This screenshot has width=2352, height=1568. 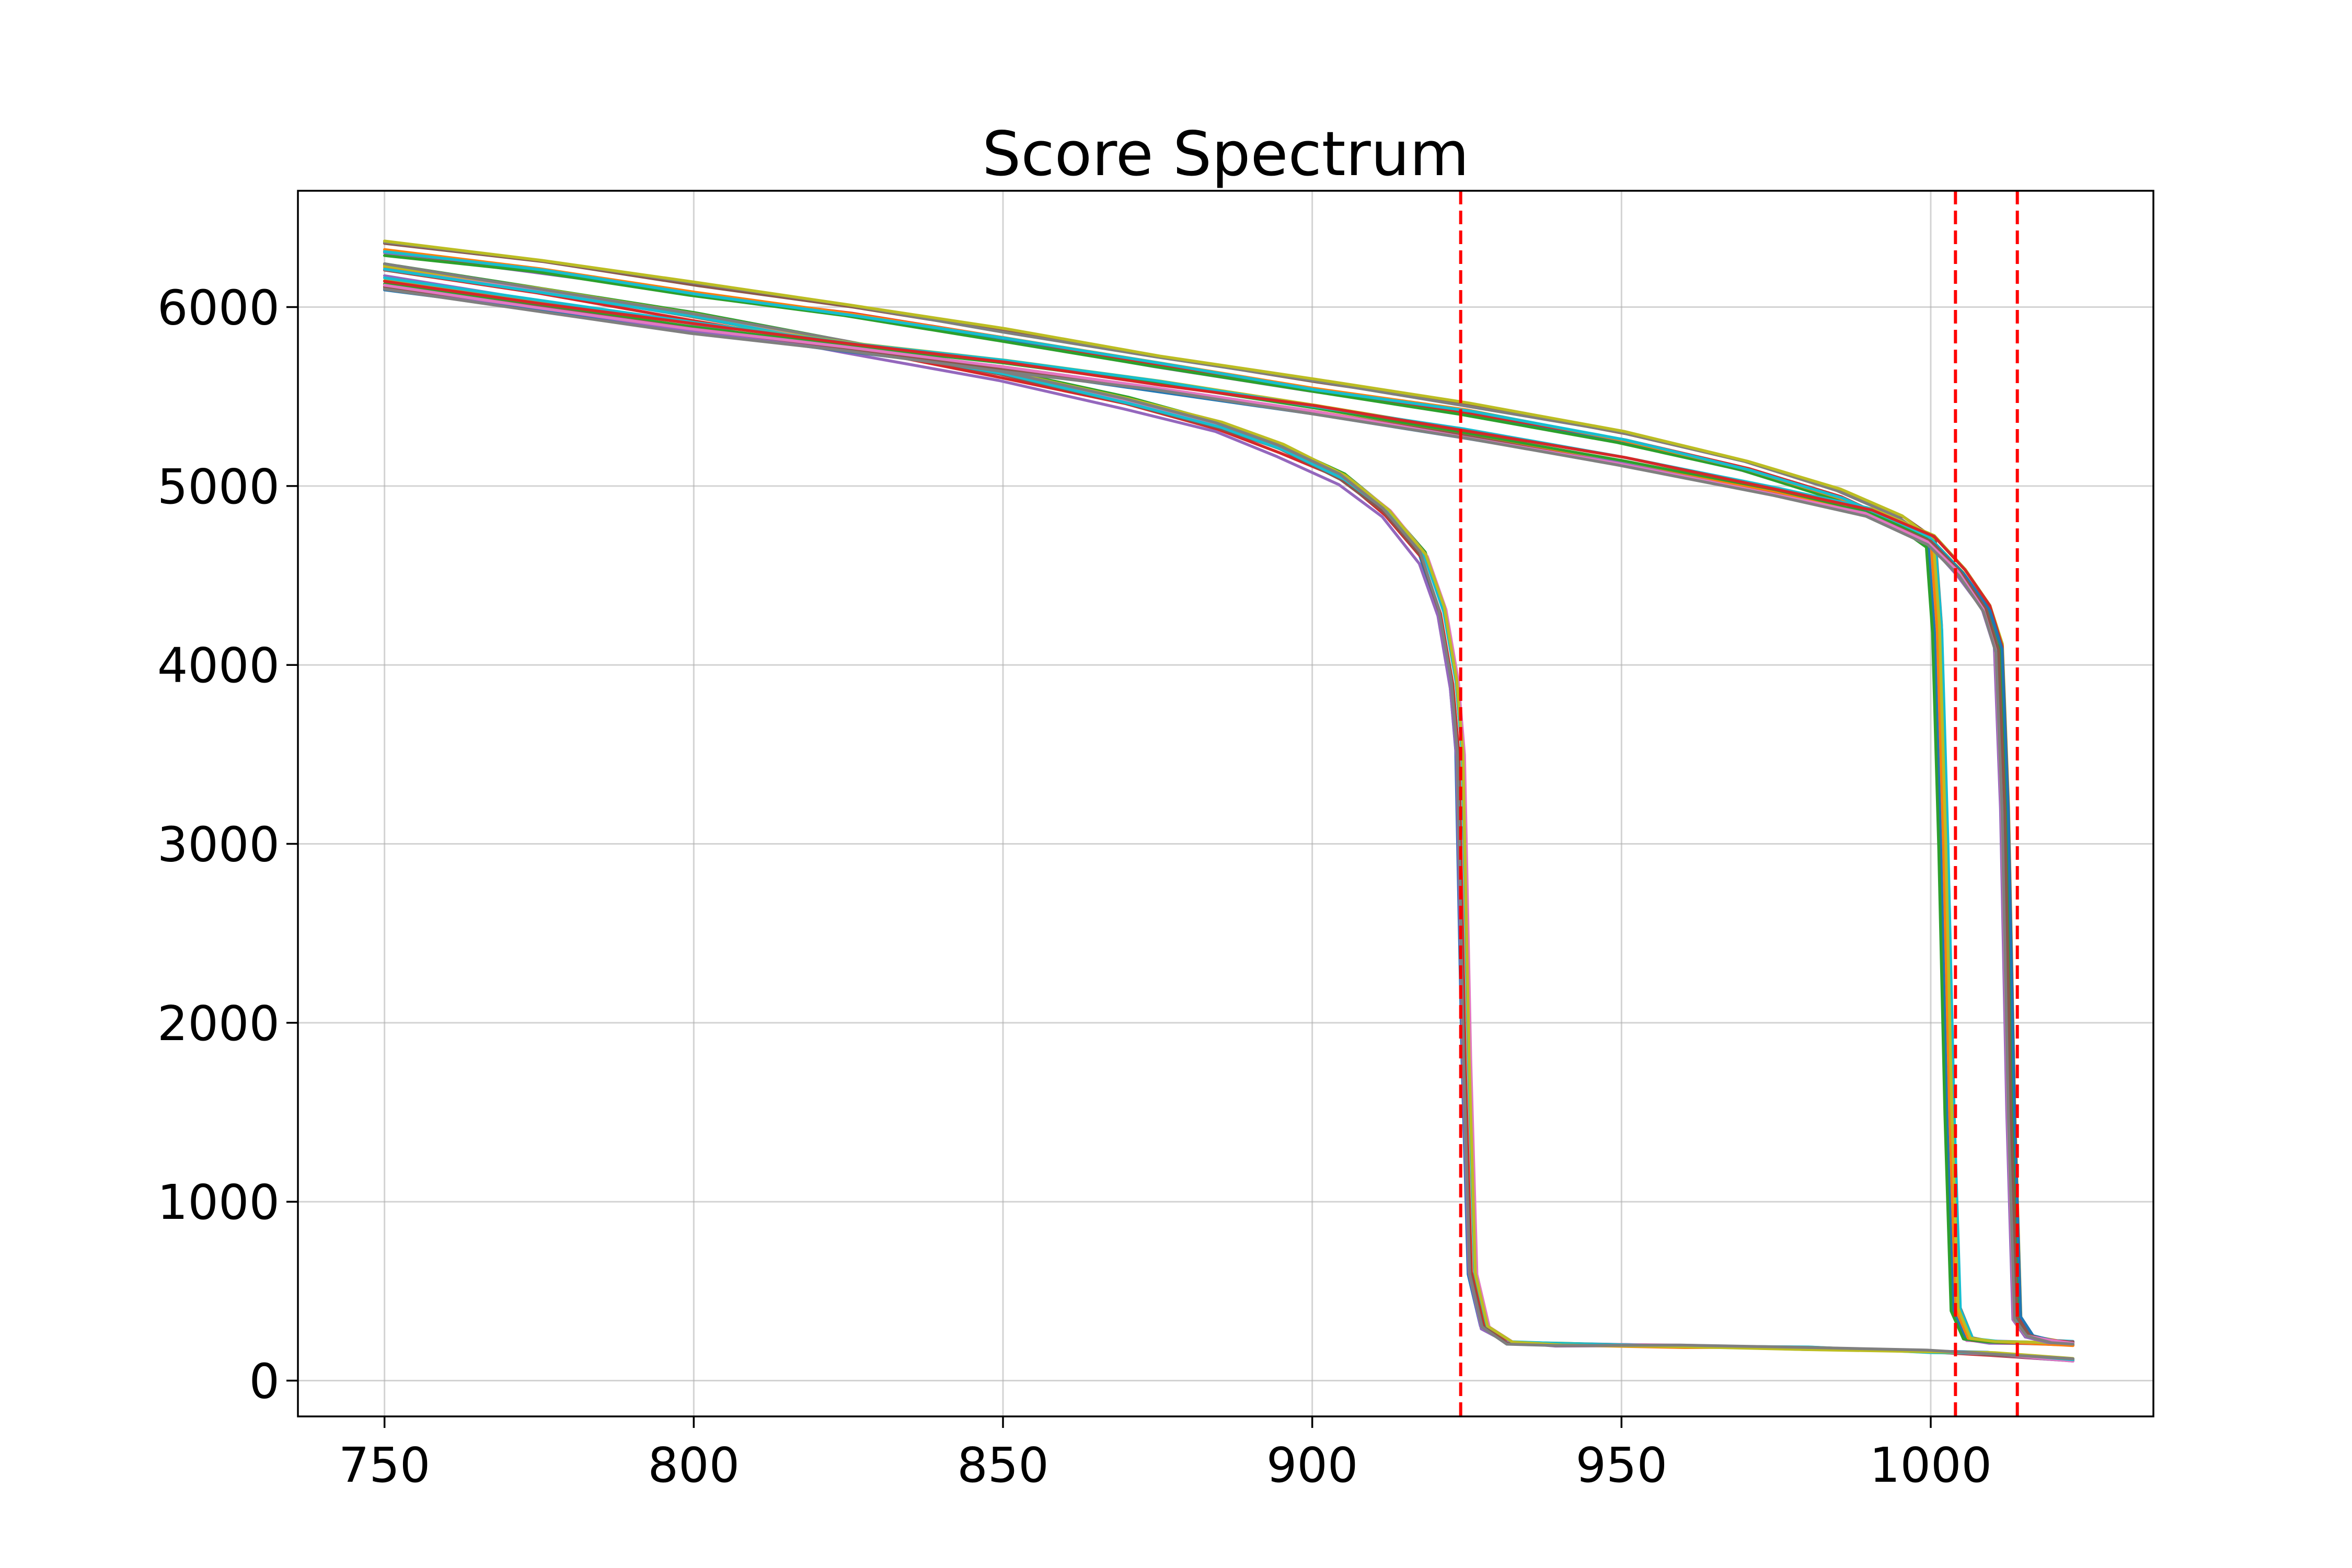 What do you see at coordinates (1622, 1465) in the screenshot?
I see `x-tick-label-4: 950` at bounding box center [1622, 1465].